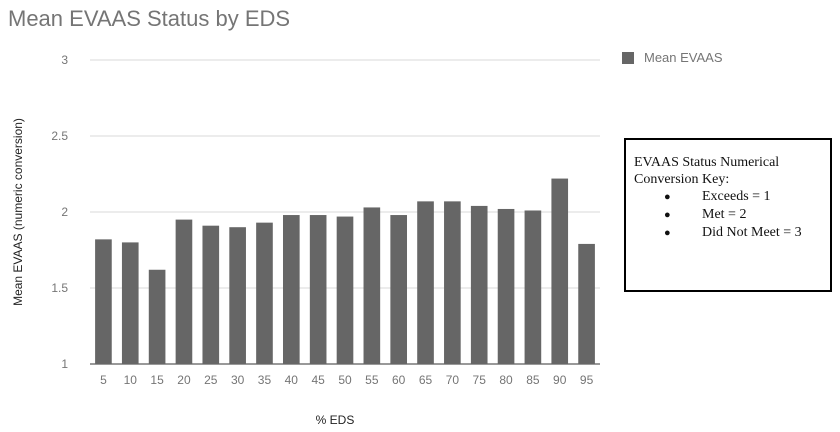 The width and height of the screenshot is (840, 432). I want to click on x-tick-label: 90, so click(560, 380).